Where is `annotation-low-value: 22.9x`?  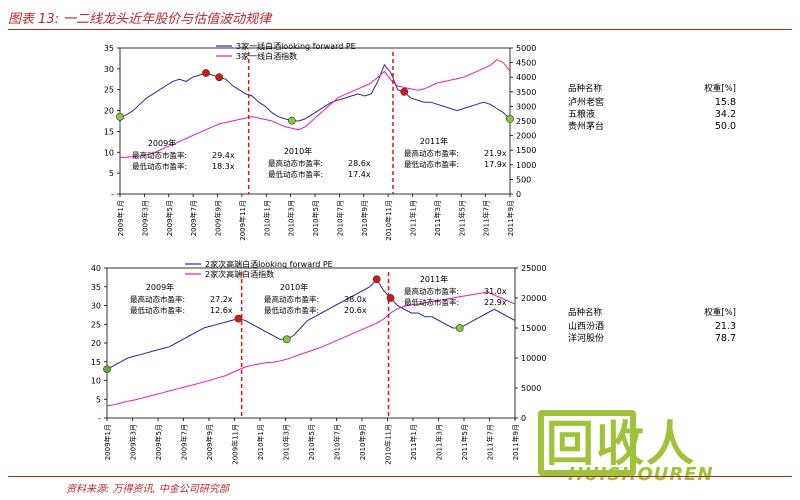 annotation-low-value: 22.9x is located at coordinates (495, 302).